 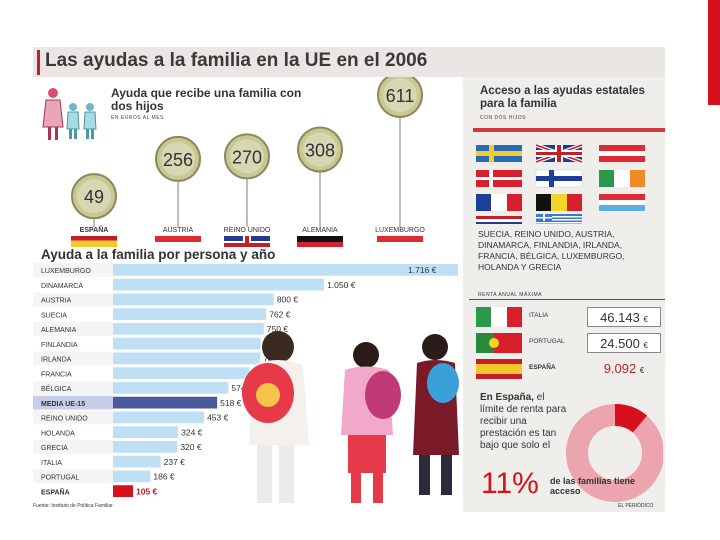 I want to click on family-chart-units: EN EUROS AL MES, so click(x=137, y=118).